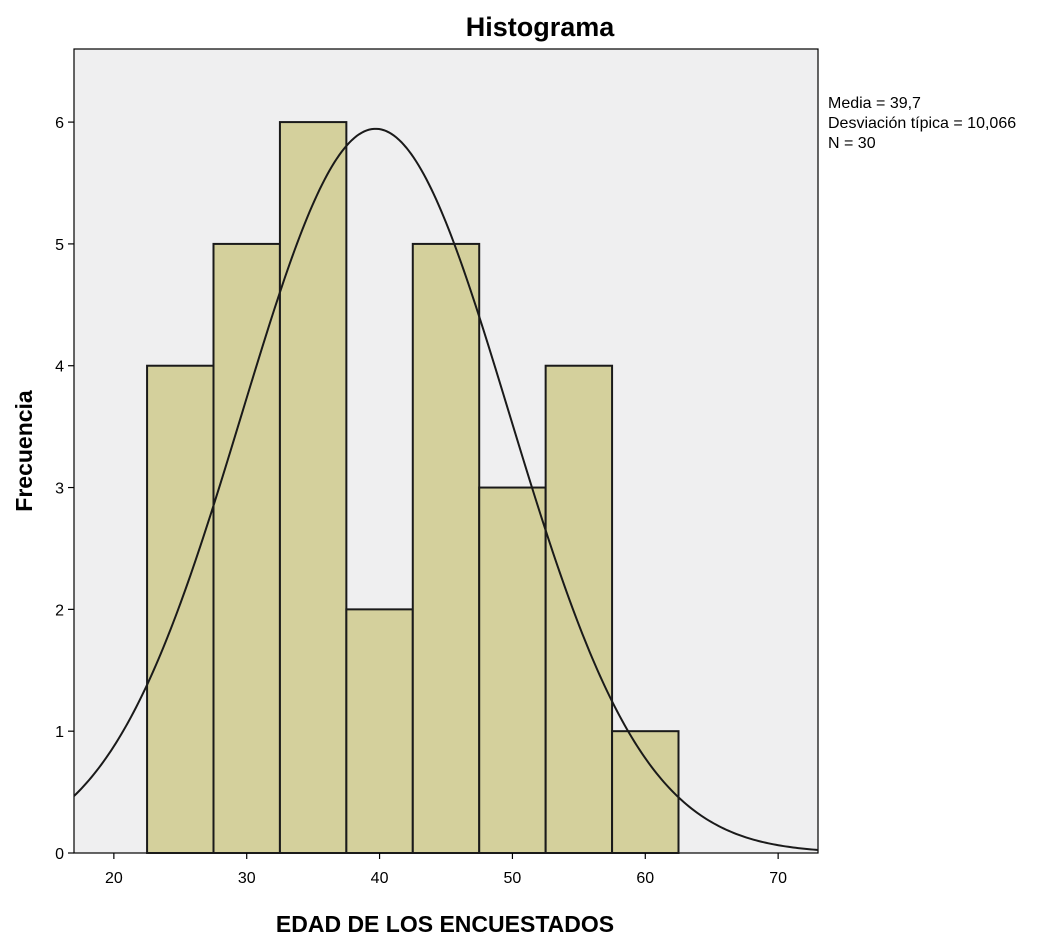  What do you see at coordinates (513, 878) in the screenshot?
I see `x-tick-label: 50` at bounding box center [513, 878].